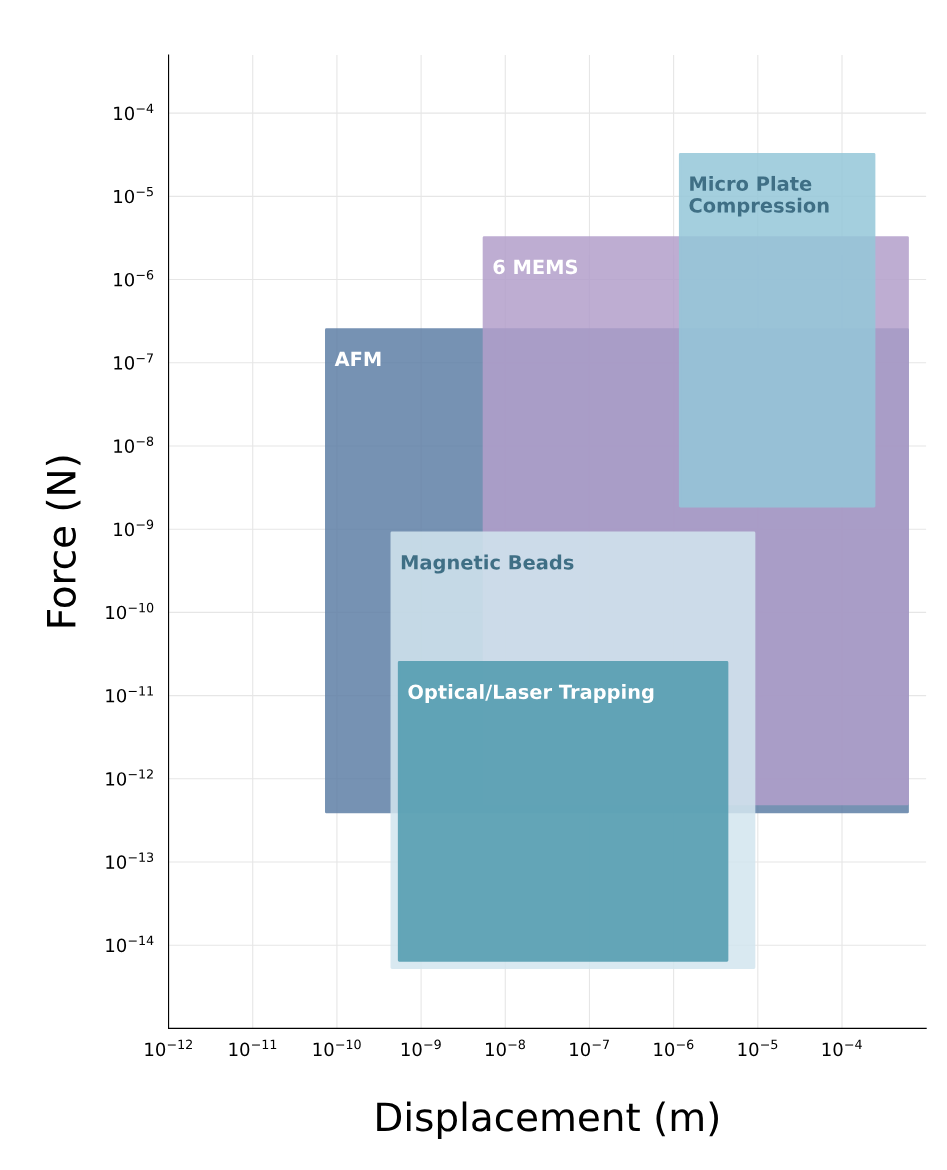 The height and width of the screenshot is (1170, 947). Describe the element at coordinates (130, 611) in the screenshot. I see `y-tick-label: 10$^{−10}$` at that location.